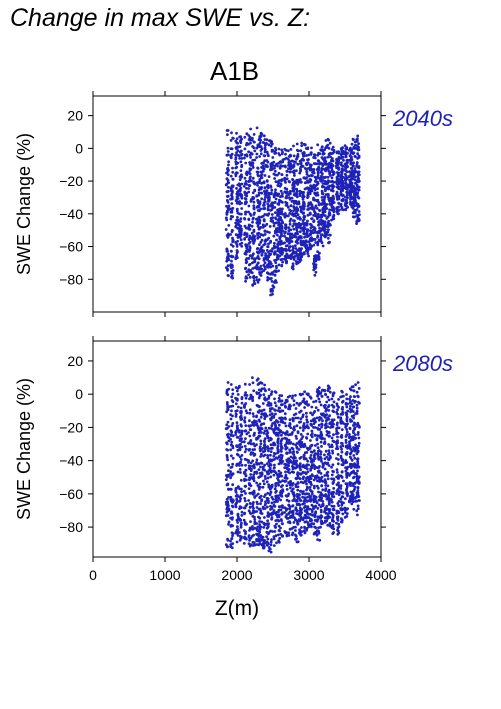 Image resolution: width=501 pixels, height=709 pixels. Describe the element at coordinates (93, 575) in the screenshot. I see `x-tick-label: 0` at that location.